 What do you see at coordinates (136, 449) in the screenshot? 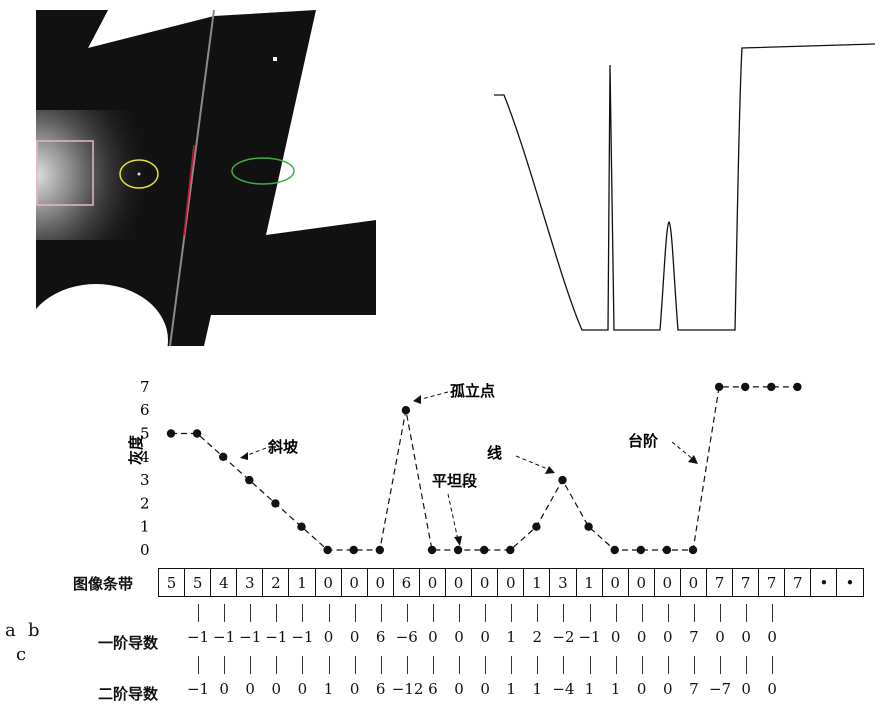
I see `y-axis-label: 灰度` at bounding box center [136, 449].